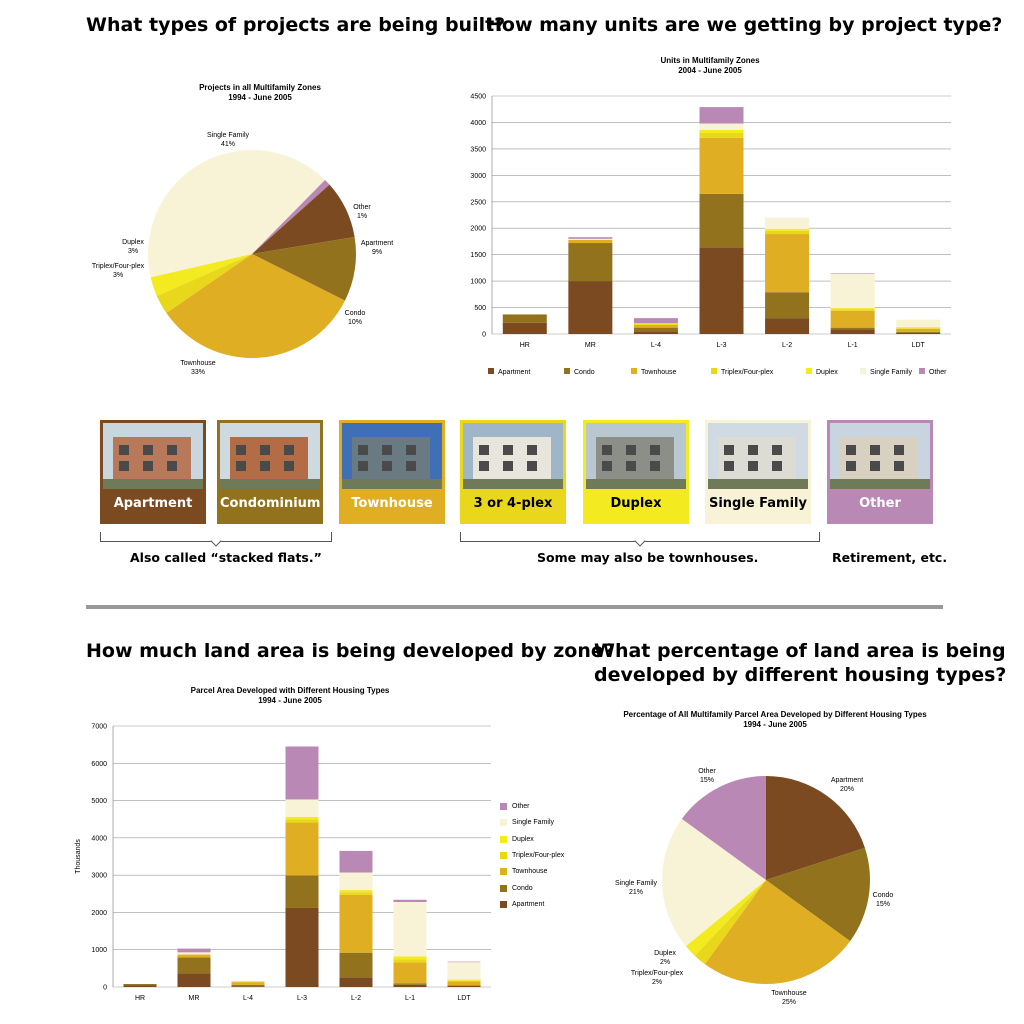  I want to click on bar2-bar-l-4-apartment, so click(248, 986).